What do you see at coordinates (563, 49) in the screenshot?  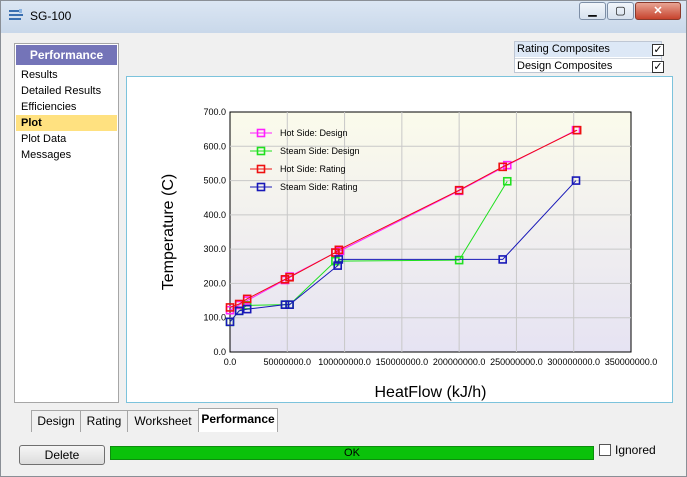 I see `rating-composites-label: Rating Composites` at bounding box center [563, 49].